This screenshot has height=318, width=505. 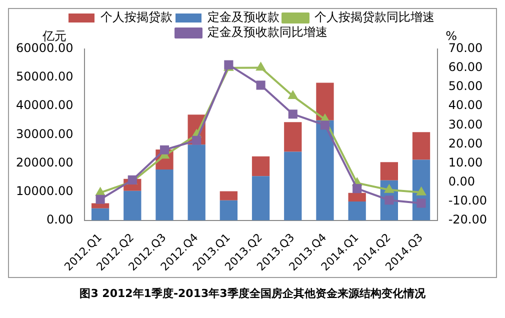 I want to click on y2-tick-label: 0.00, so click(x=462, y=181).